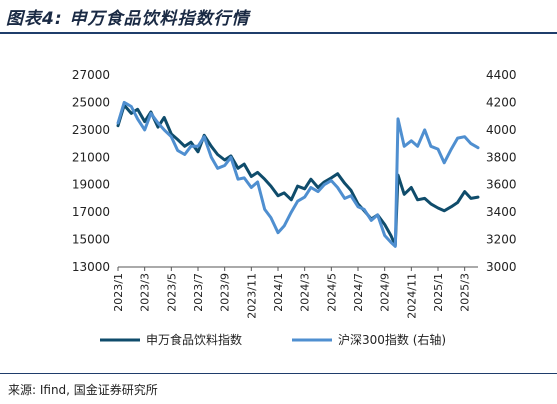 The width and height of the screenshot is (557, 404). What do you see at coordinates (91, 171) in the screenshot?
I see `left-y-axis: 13000 15000 17000 19000 21000 23000 25000 27000` at bounding box center [91, 171].